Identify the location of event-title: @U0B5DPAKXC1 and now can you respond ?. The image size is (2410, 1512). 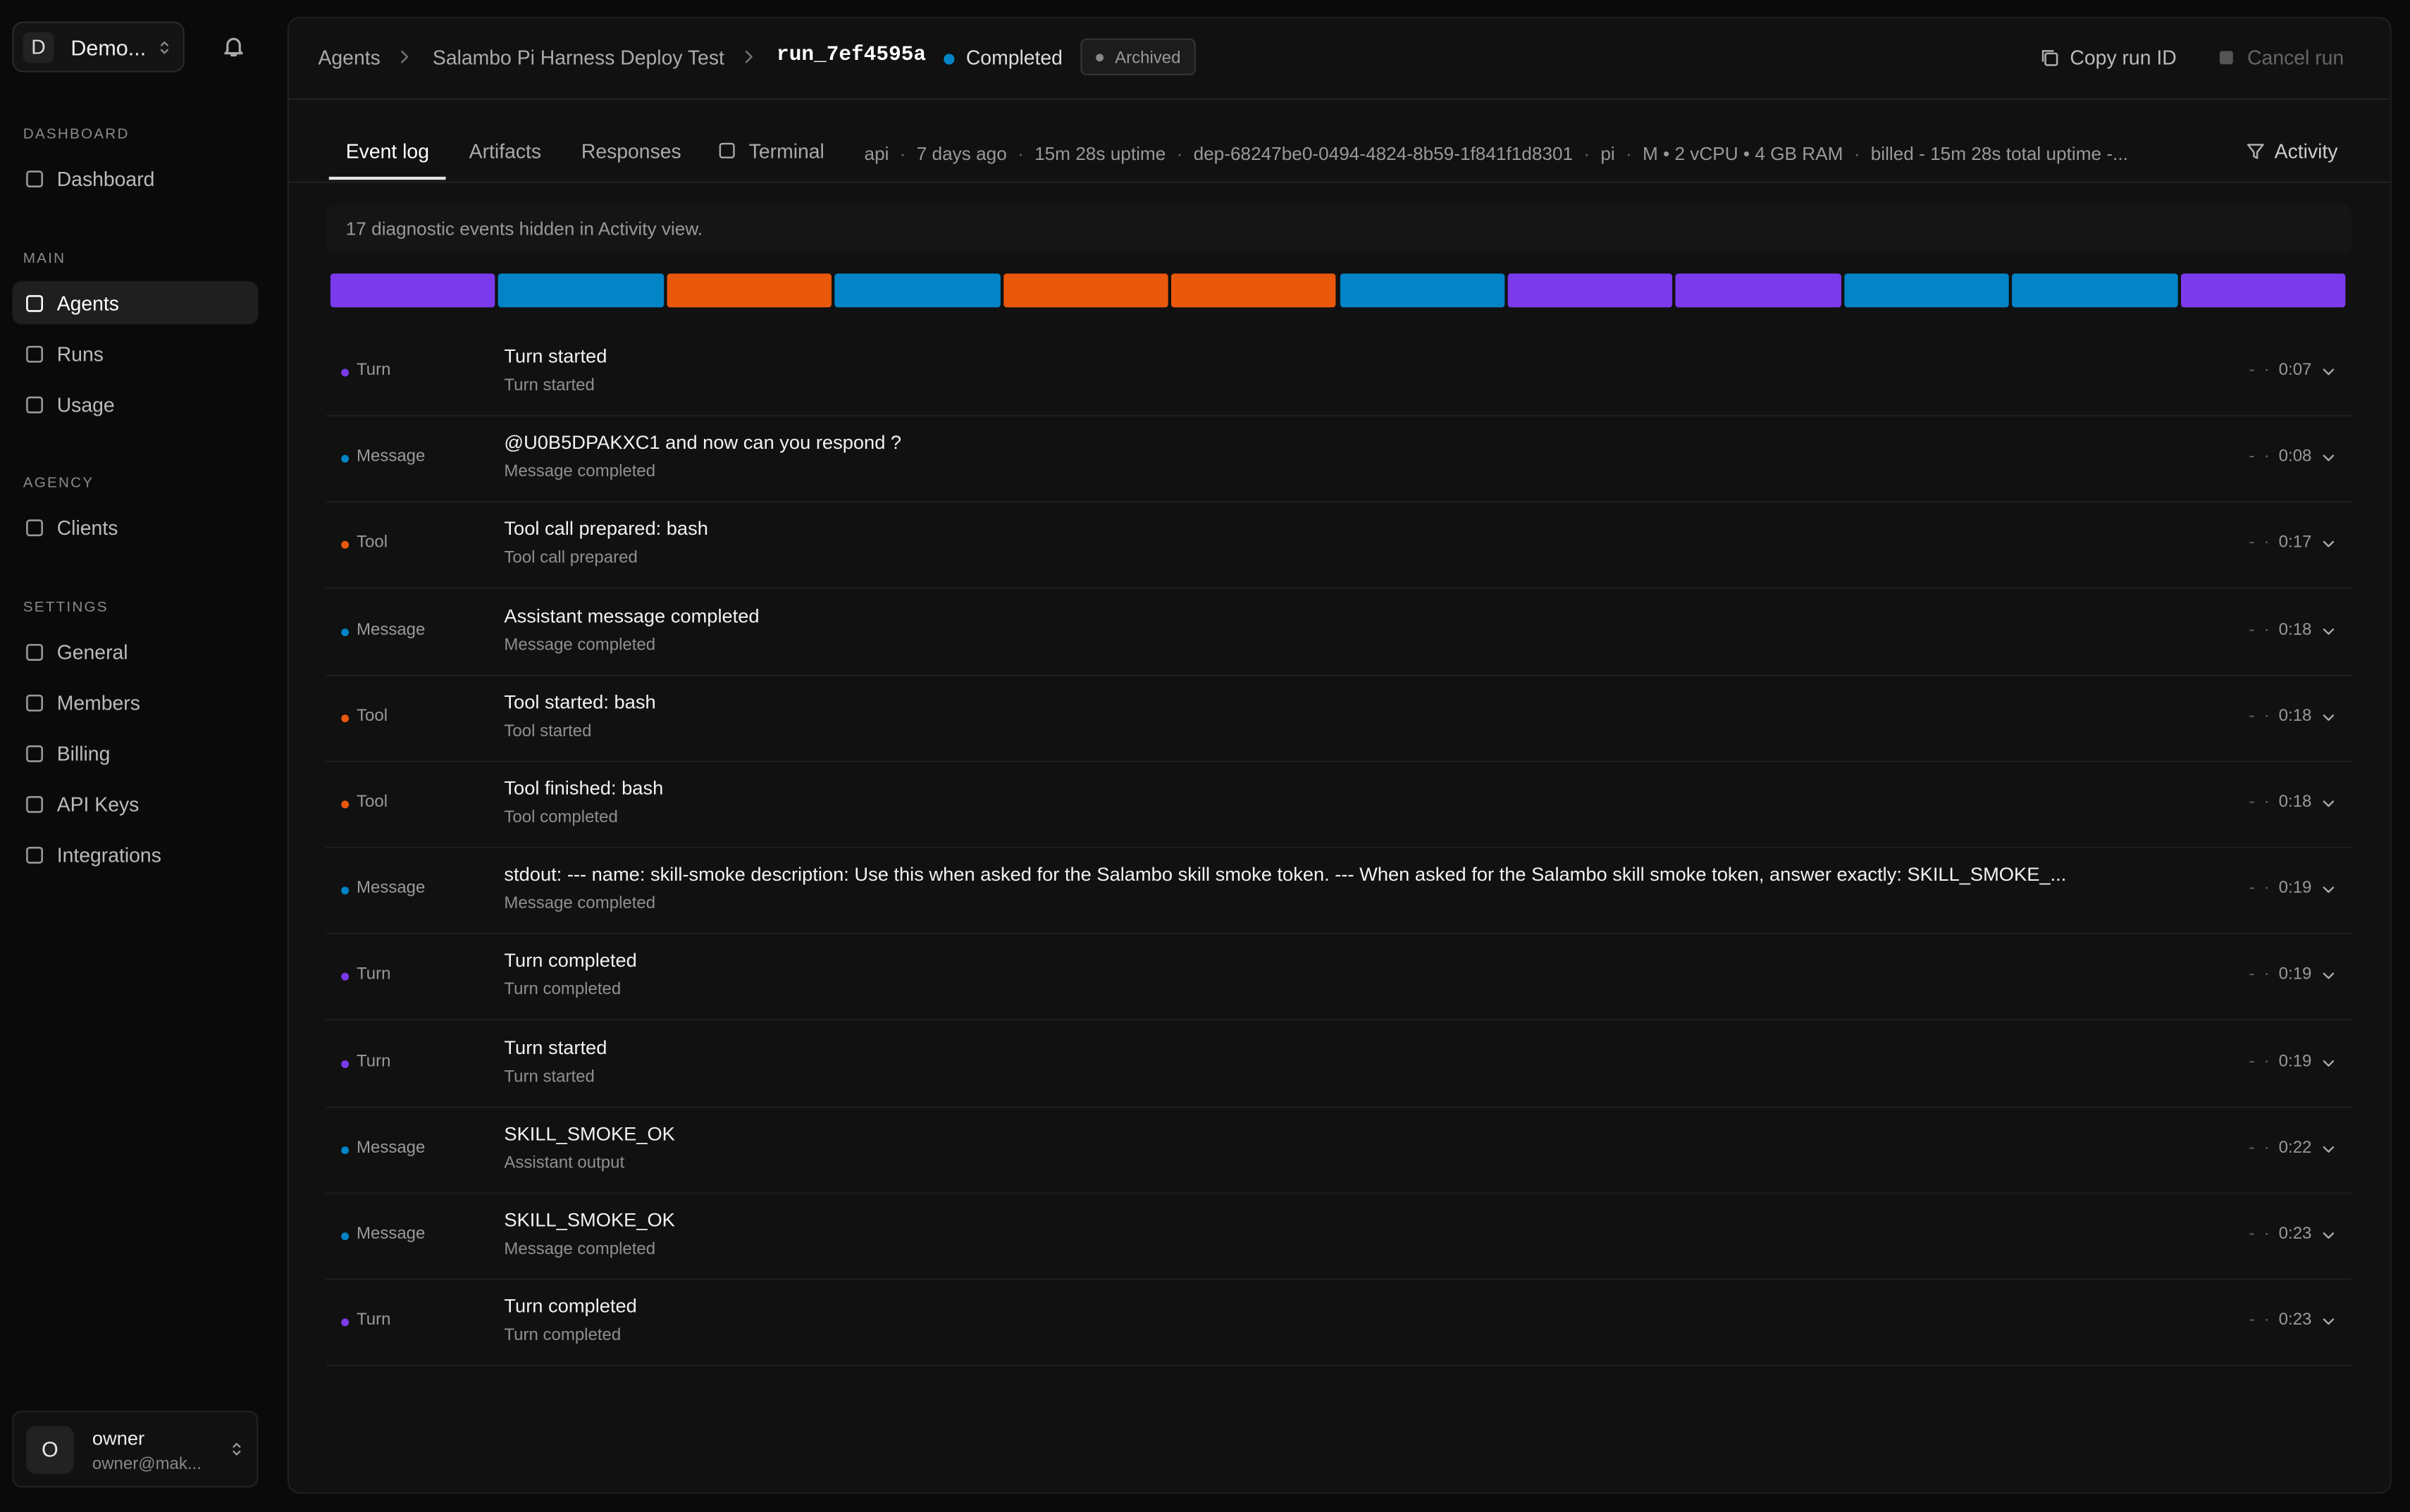
(703, 443).